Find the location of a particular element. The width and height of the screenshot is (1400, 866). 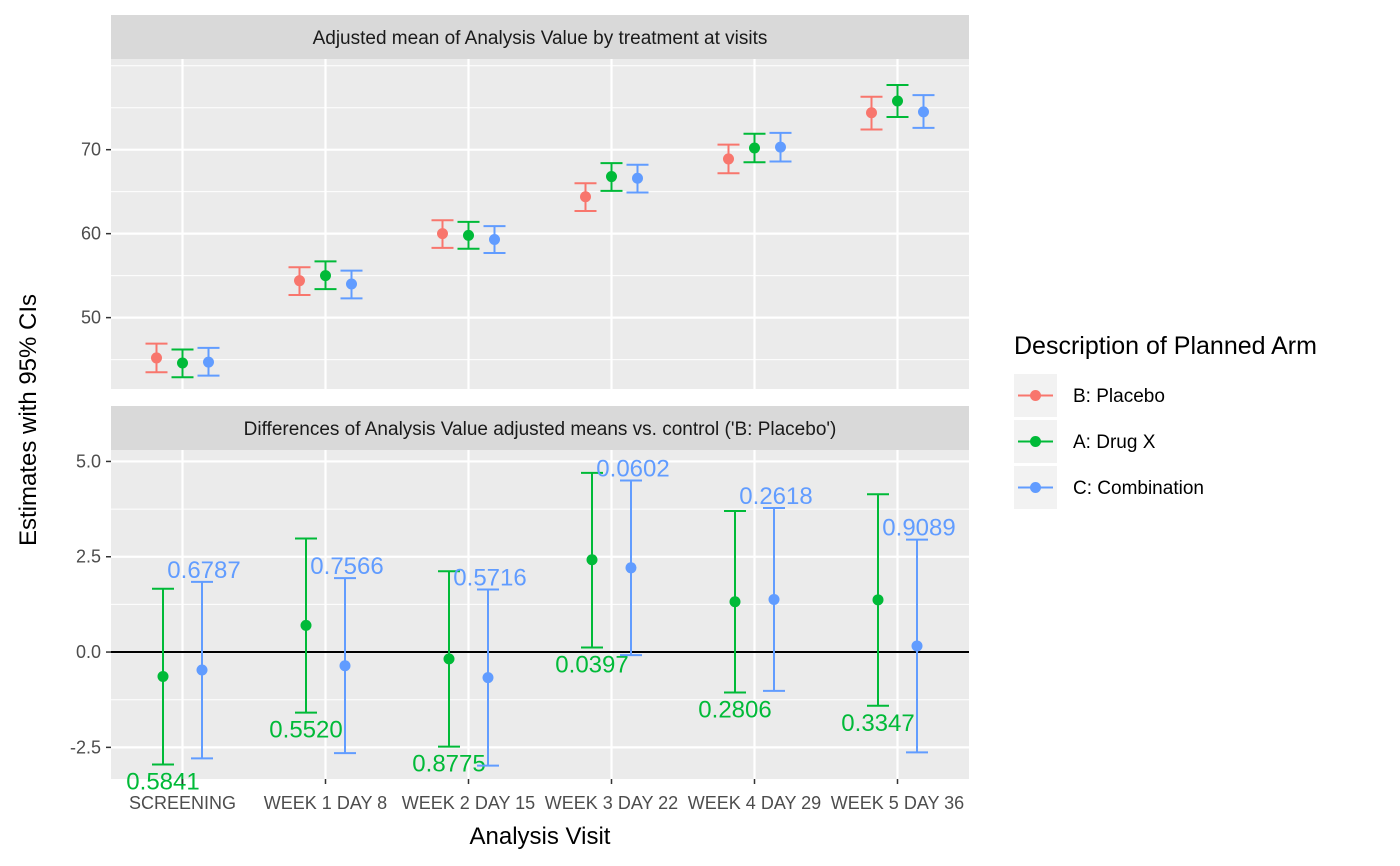

p-value-label: 0.5841 is located at coordinates (162, 782).